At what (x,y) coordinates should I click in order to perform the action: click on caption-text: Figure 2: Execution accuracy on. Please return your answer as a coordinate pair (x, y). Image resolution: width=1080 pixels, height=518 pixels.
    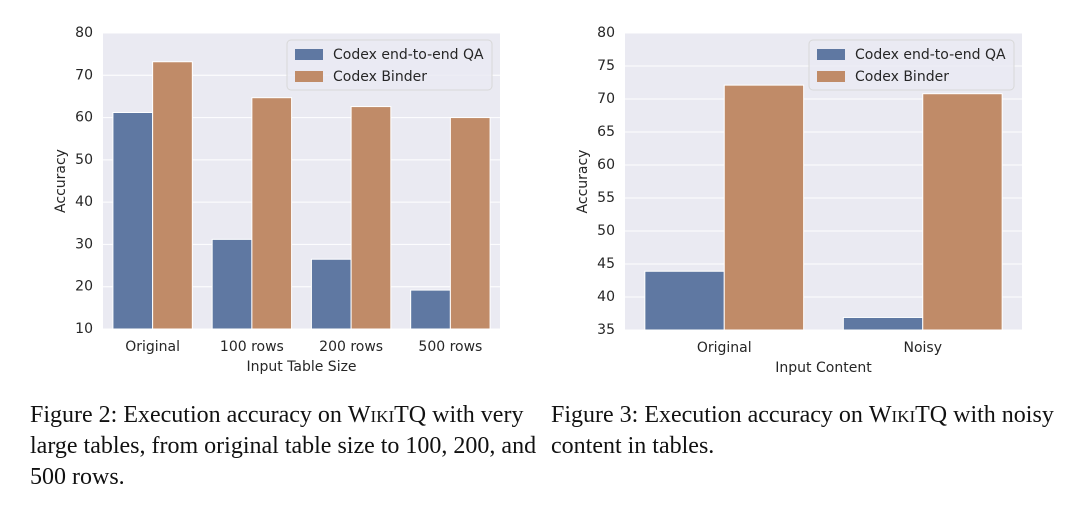
    Looking at the image, I should click on (189, 415).